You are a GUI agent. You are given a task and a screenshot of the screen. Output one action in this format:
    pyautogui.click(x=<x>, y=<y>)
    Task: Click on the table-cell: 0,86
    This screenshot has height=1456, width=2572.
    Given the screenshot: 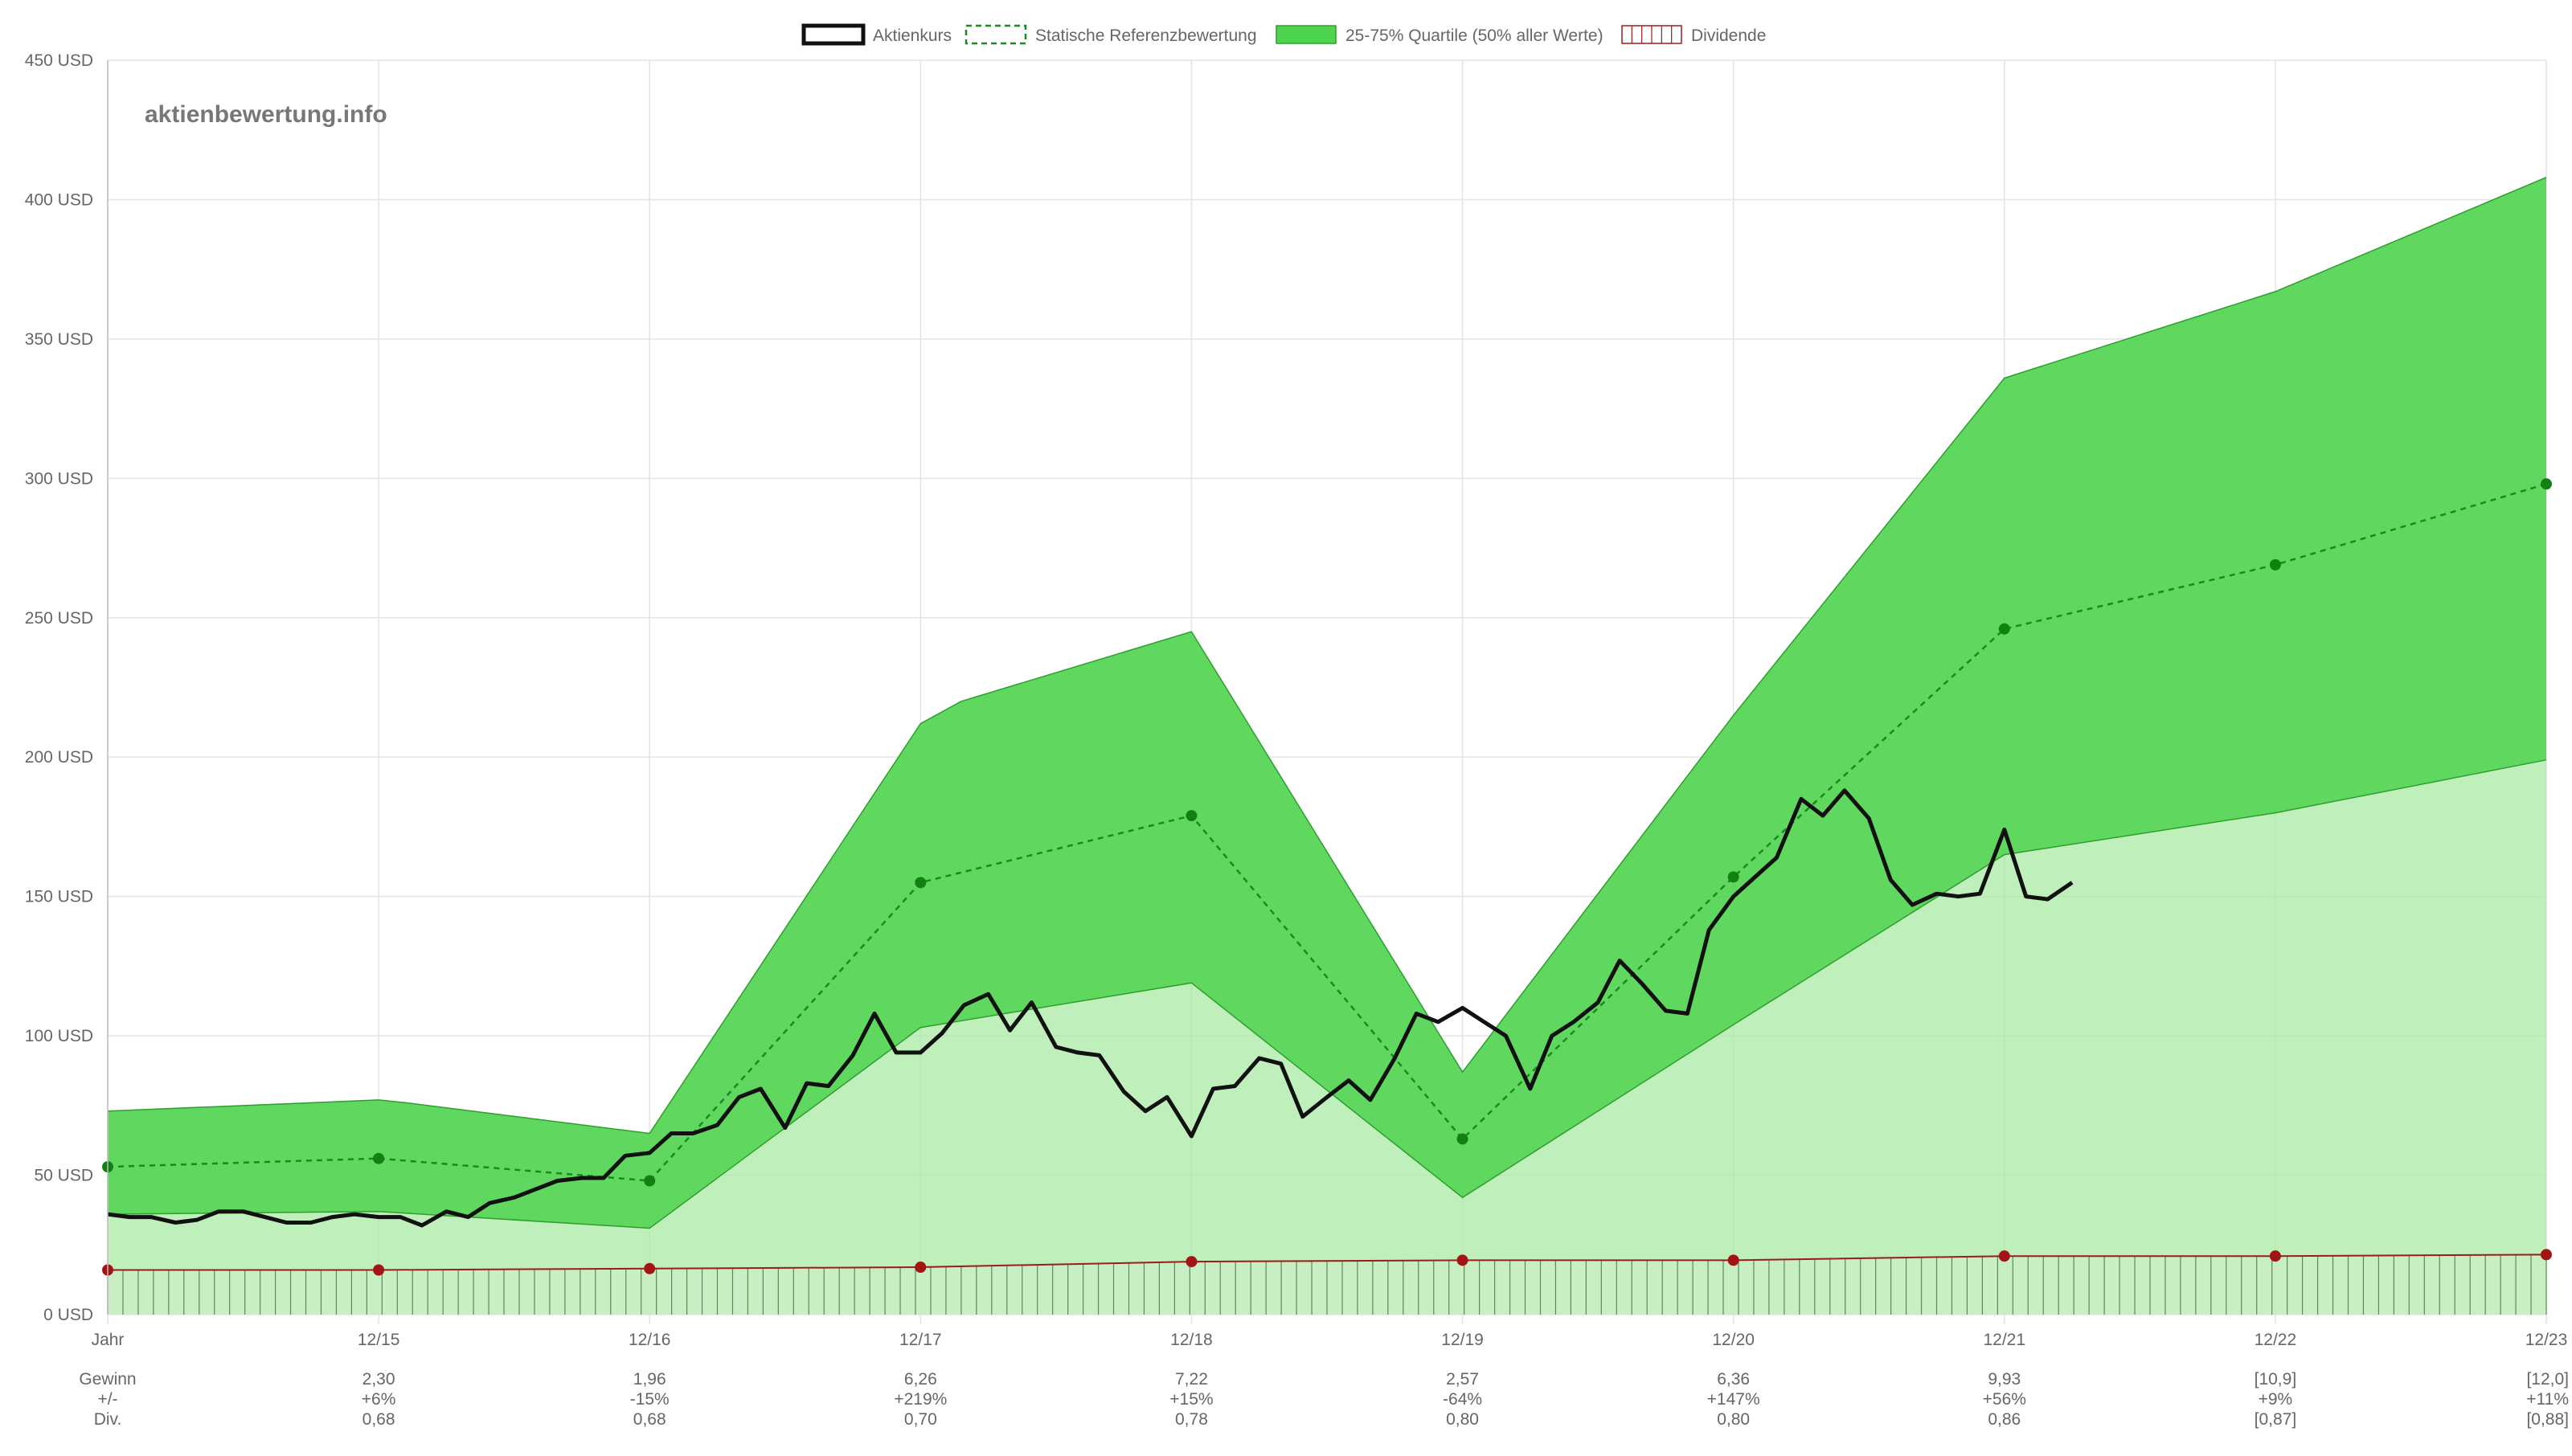 What is the action you would take?
    pyautogui.click(x=2004, y=1419)
    